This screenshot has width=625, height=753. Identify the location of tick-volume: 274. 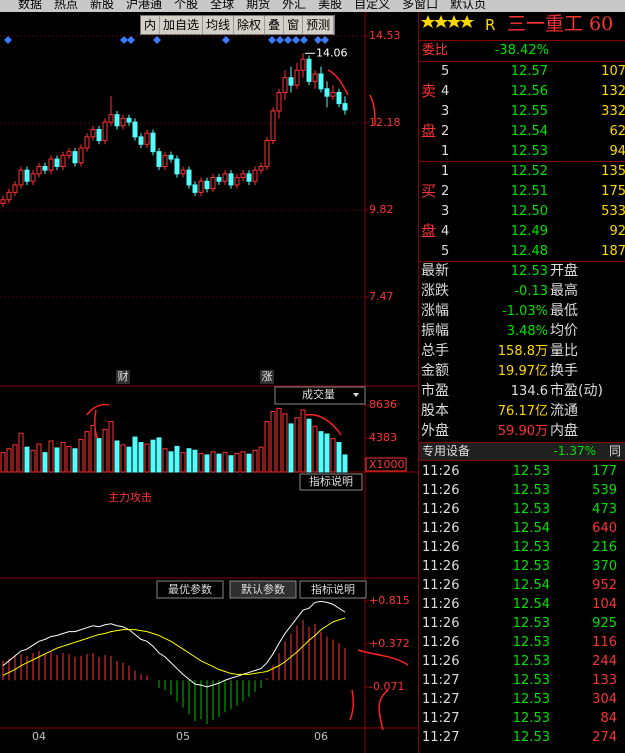
(604, 737).